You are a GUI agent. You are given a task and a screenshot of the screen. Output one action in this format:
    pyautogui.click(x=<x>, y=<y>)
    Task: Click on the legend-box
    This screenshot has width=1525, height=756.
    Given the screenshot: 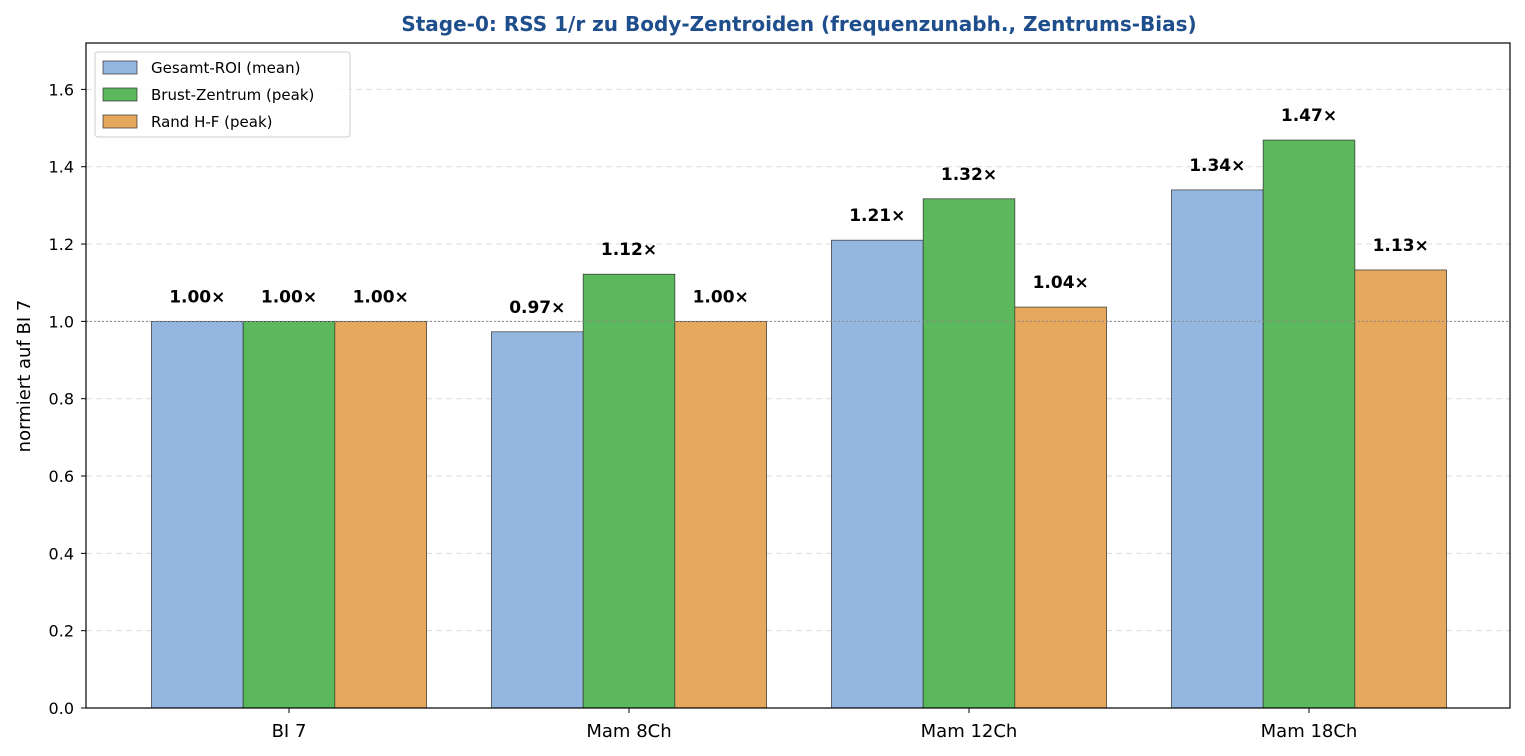 What is the action you would take?
    pyautogui.click(x=222, y=94)
    